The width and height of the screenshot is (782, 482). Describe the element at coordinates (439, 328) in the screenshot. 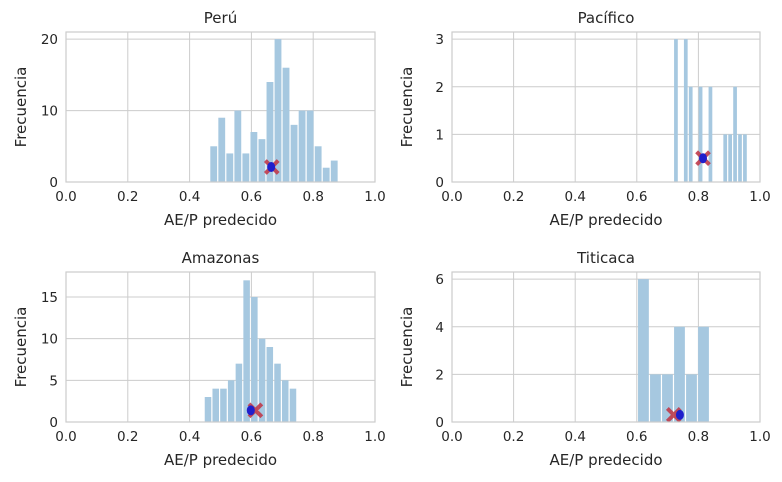

I see `y-tick-label: 4` at that location.